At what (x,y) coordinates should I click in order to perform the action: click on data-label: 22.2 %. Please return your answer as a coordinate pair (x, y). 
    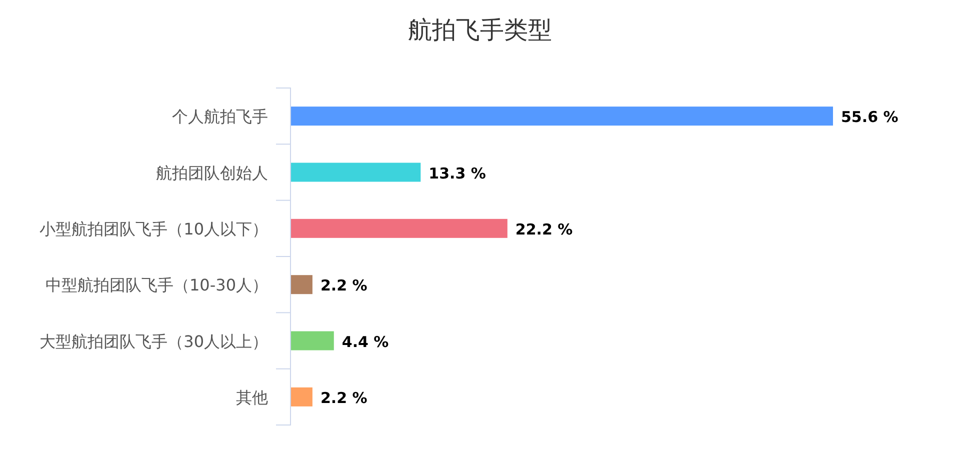
    Looking at the image, I should click on (544, 229).